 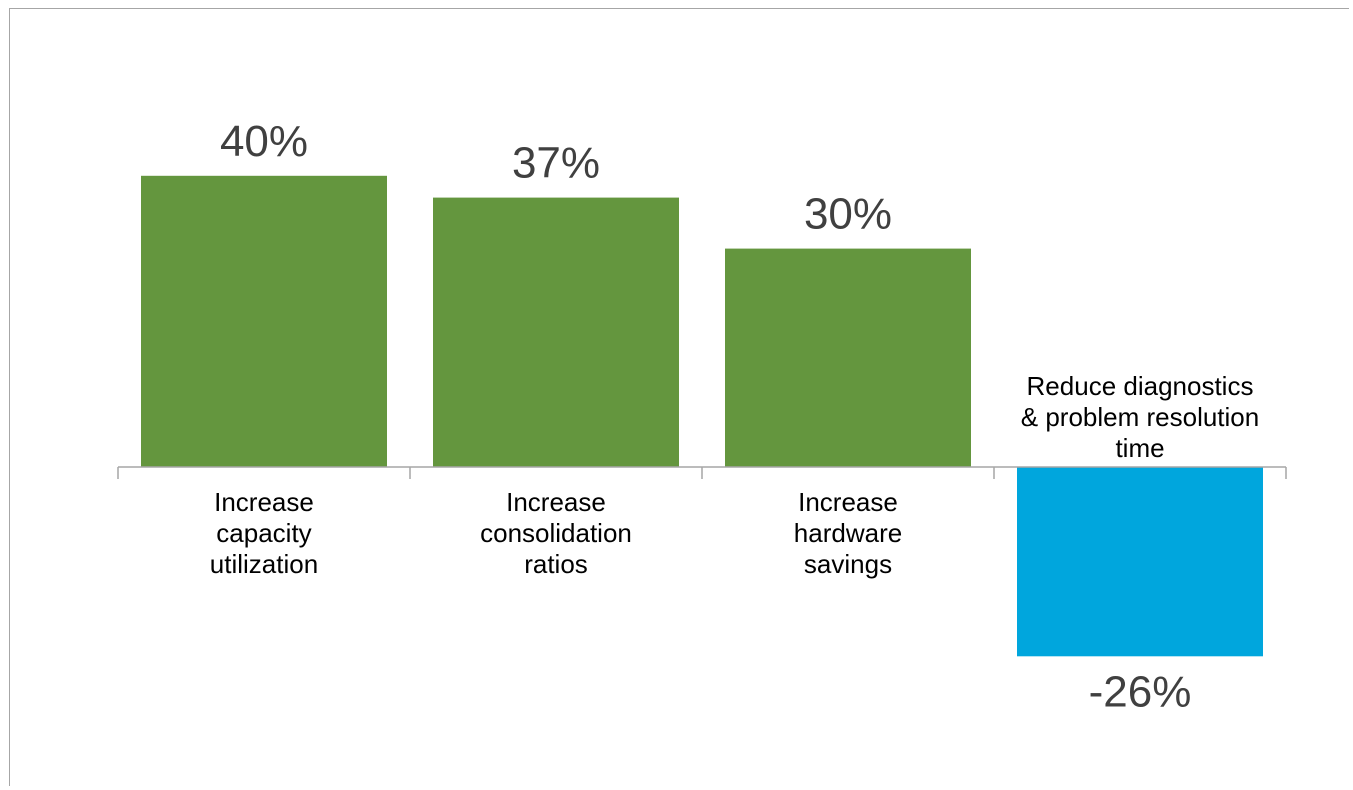 What do you see at coordinates (264, 564) in the screenshot?
I see `category-label-line: utilization` at bounding box center [264, 564].